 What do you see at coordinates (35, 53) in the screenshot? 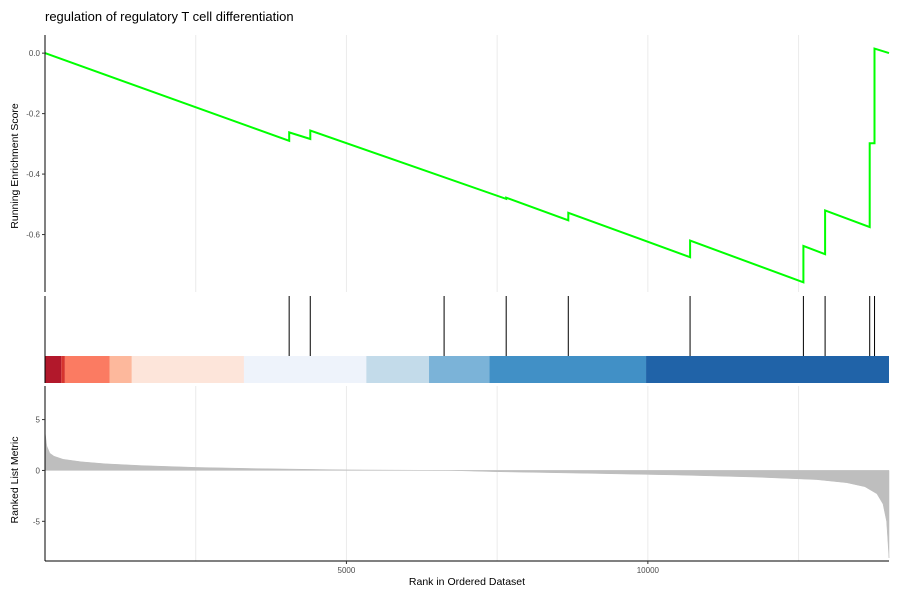
I see `score-y-tick-label: 0.0` at bounding box center [35, 53].